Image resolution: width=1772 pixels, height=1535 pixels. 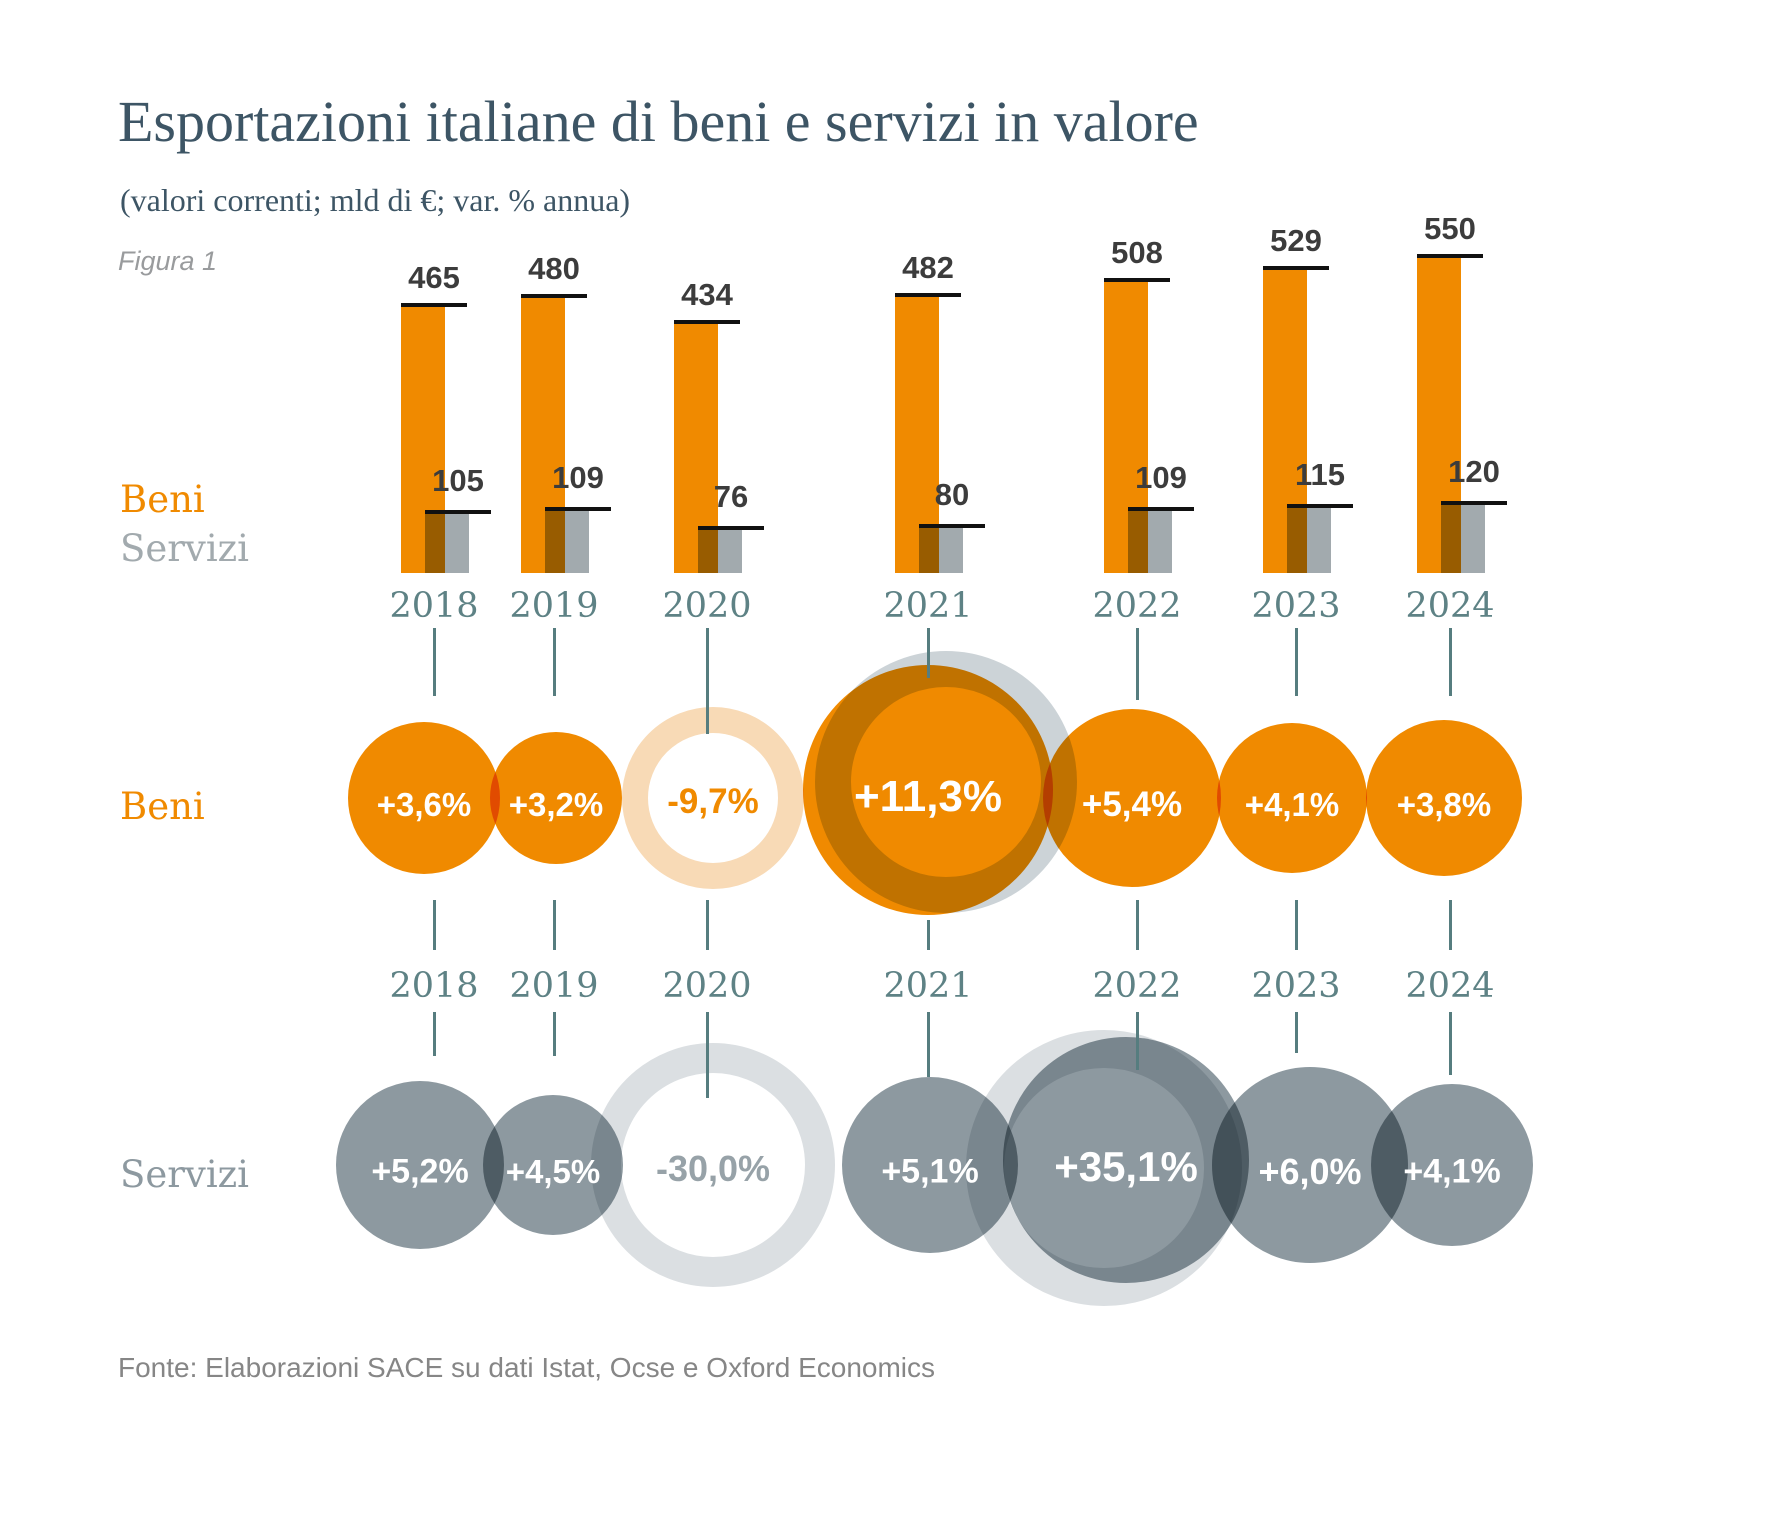 I want to click on cap-beni-2018, so click(x=434, y=305).